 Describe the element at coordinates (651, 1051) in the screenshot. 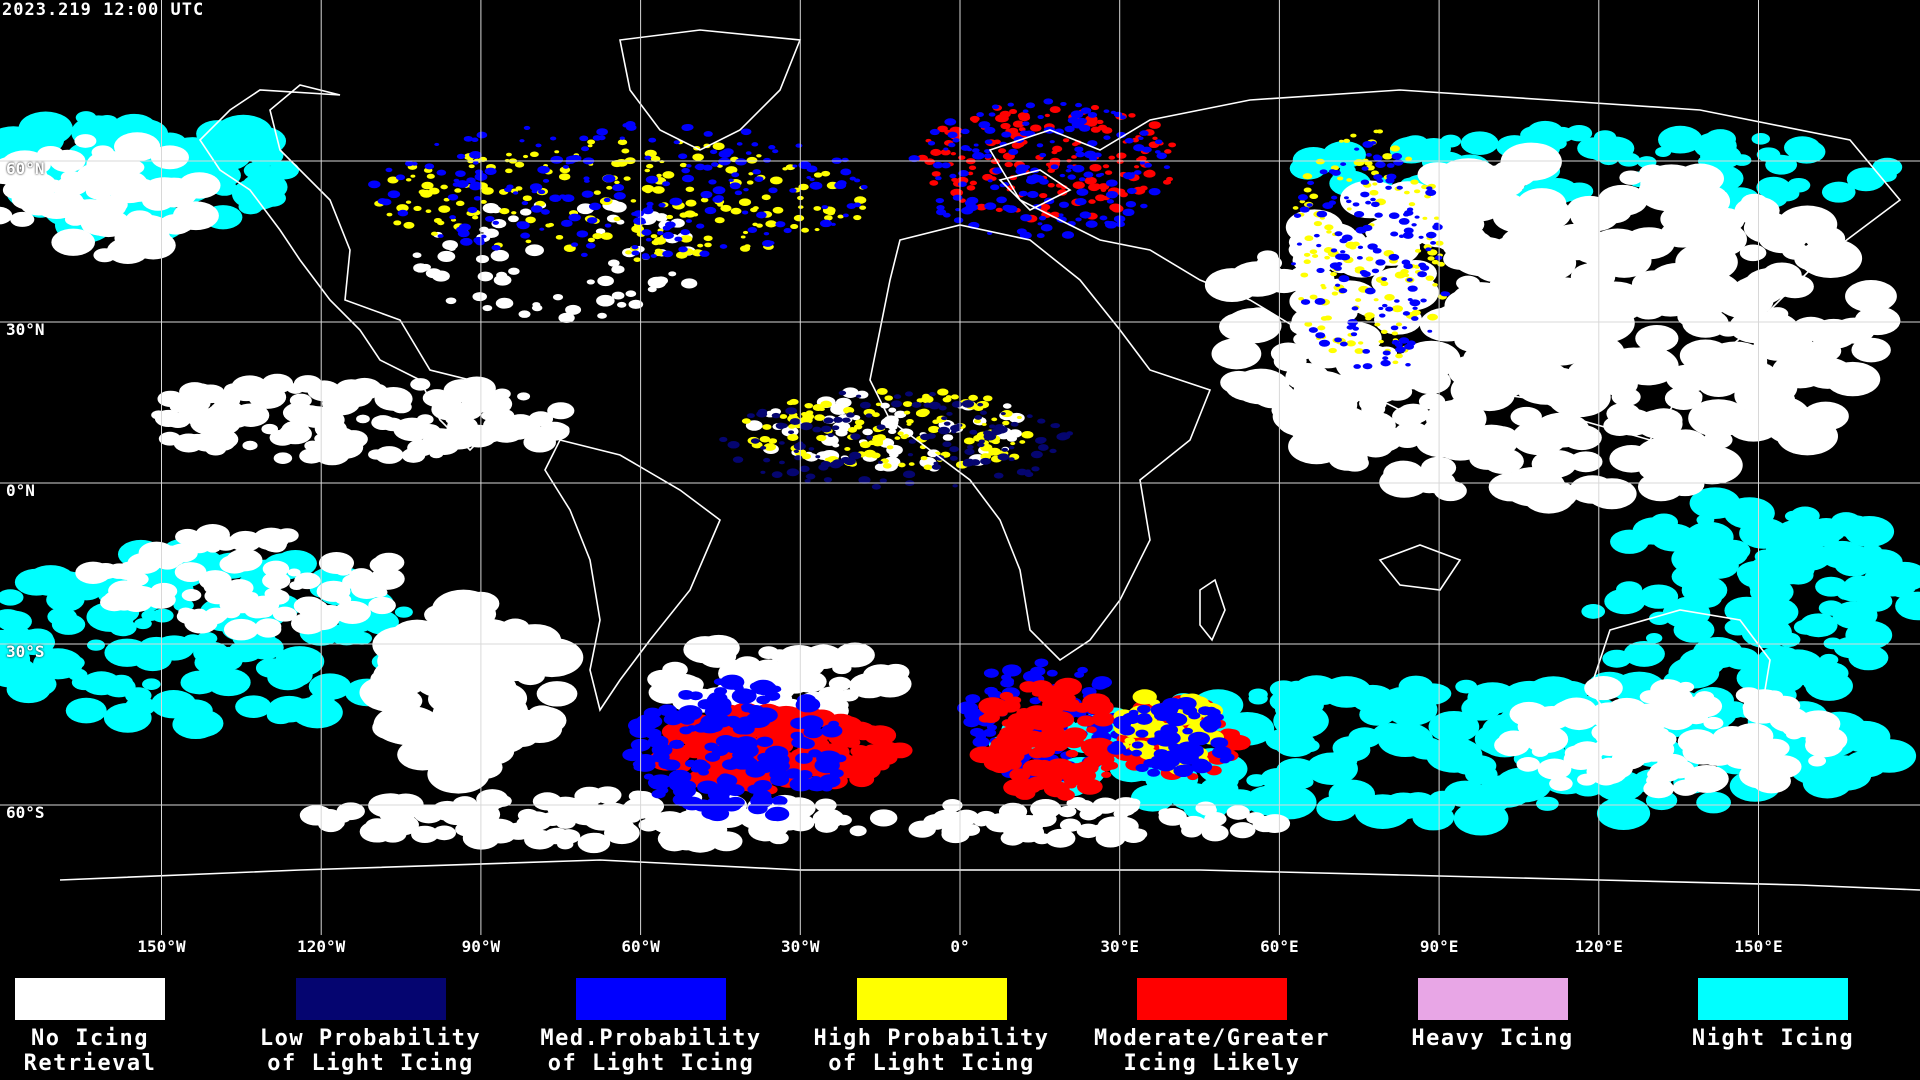

I see `legend-label: Med.Probability of Light Icing` at that location.